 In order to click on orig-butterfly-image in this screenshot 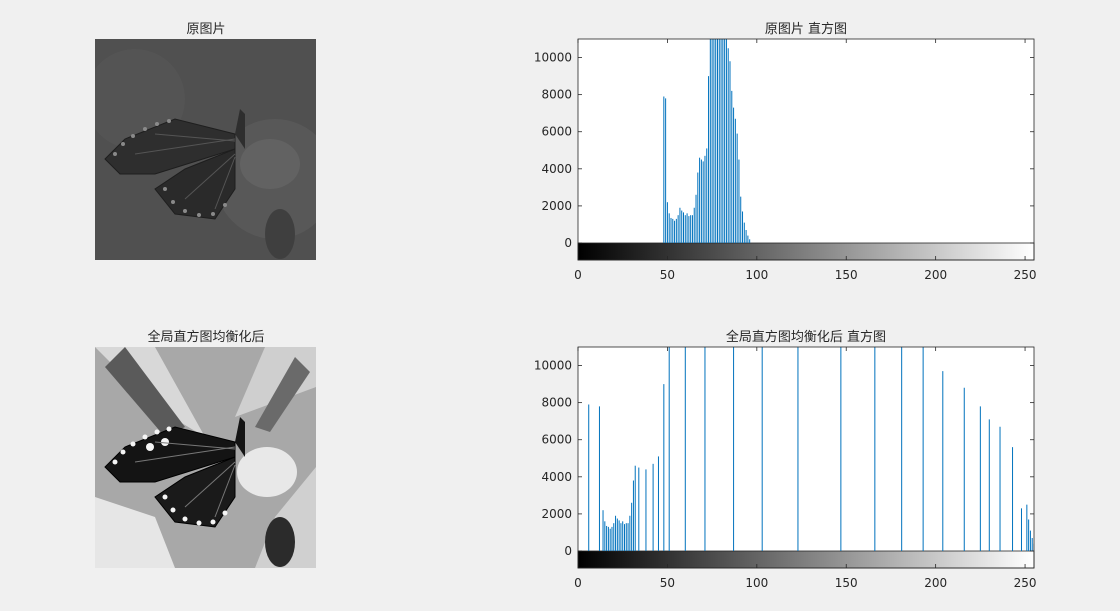, I will do `click(205, 149)`.